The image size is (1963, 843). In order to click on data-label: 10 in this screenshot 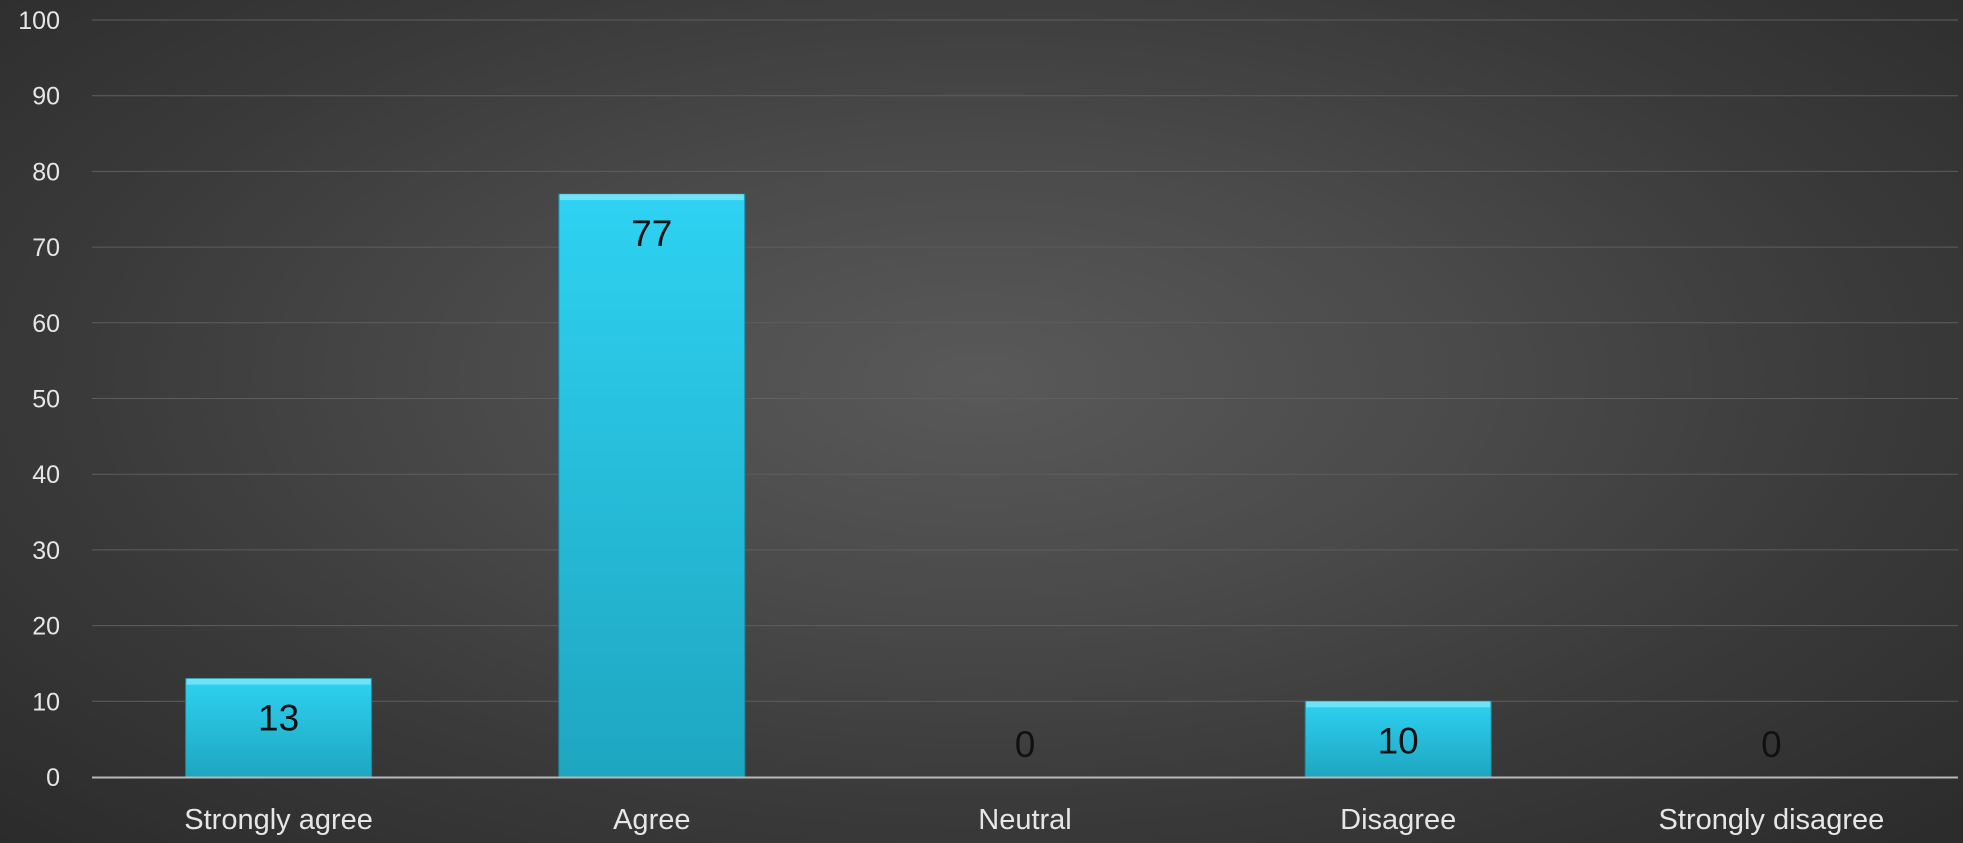, I will do `click(1398, 740)`.